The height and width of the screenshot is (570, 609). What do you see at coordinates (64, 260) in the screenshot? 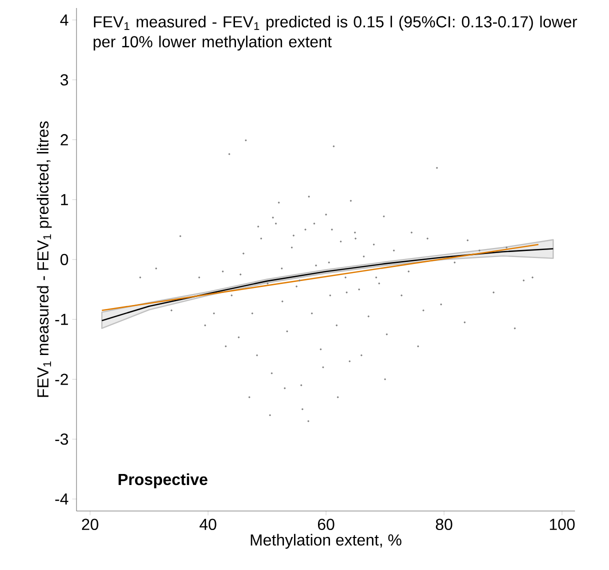
I see `y-tick-label: 0` at bounding box center [64, 260].